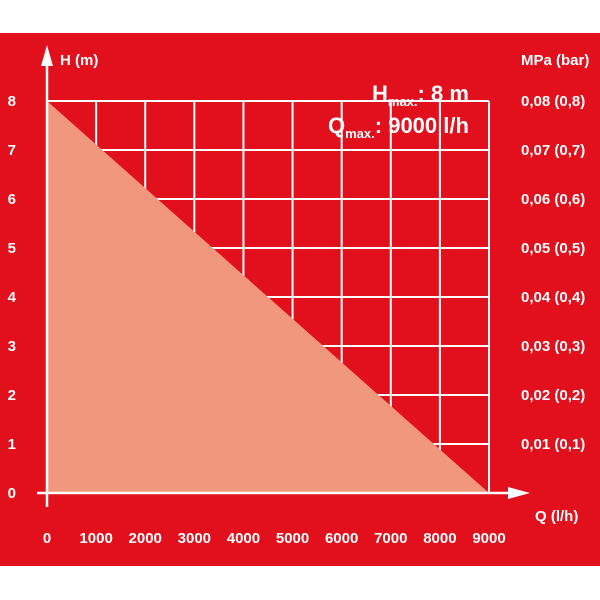  What do you see at coordinates (422, 125) in the screenshot?
I see `qmax-value: : 9000 l/h` at bounding box center [422, 125].